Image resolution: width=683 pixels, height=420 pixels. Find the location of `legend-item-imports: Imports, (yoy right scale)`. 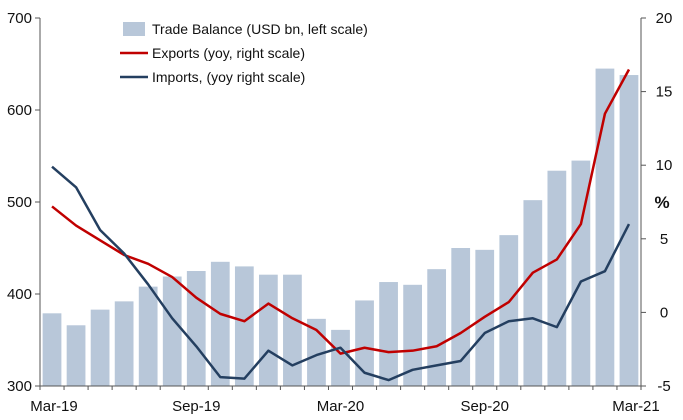

legend-item-imports: Imports, (yoy right scale) is located at coordinates (212, 77).